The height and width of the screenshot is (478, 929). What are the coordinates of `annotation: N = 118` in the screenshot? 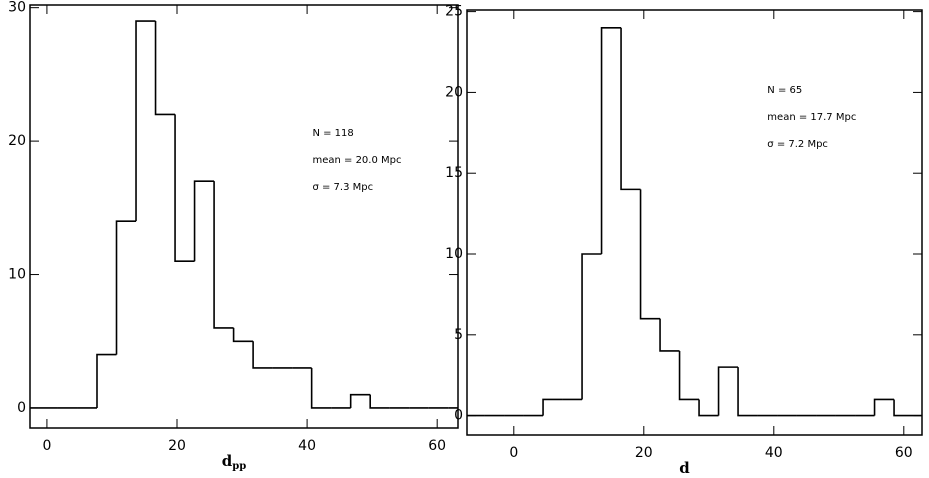 It's located at (332, 133).